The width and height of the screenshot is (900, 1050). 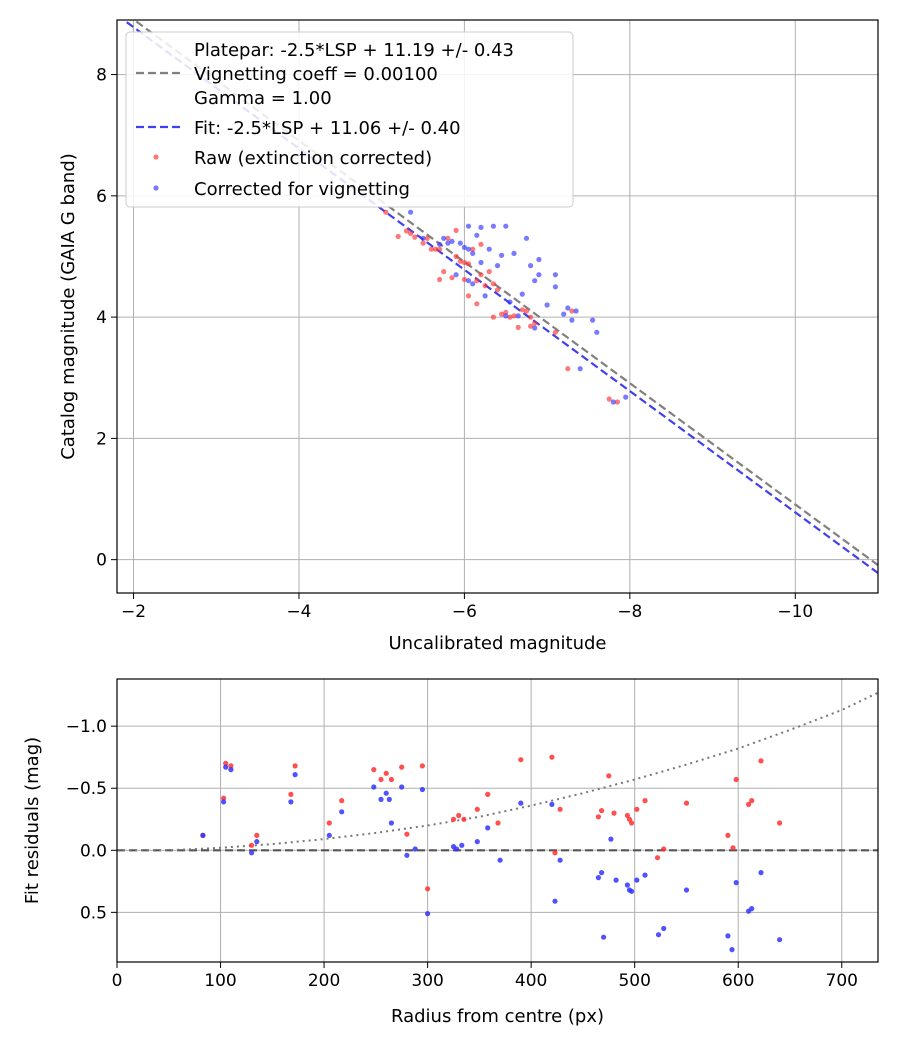 I want to click on top-x-axis-label: Uncalibrated magnitude, so click(x=497, y=643).